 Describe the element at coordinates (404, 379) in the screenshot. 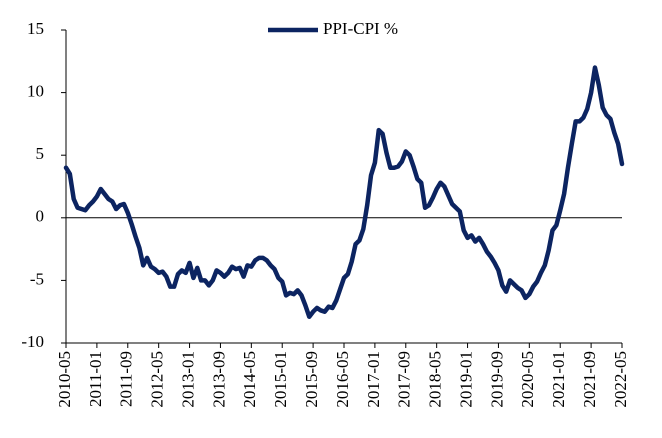

I see `x-tick-label: 2017-09` at that location.